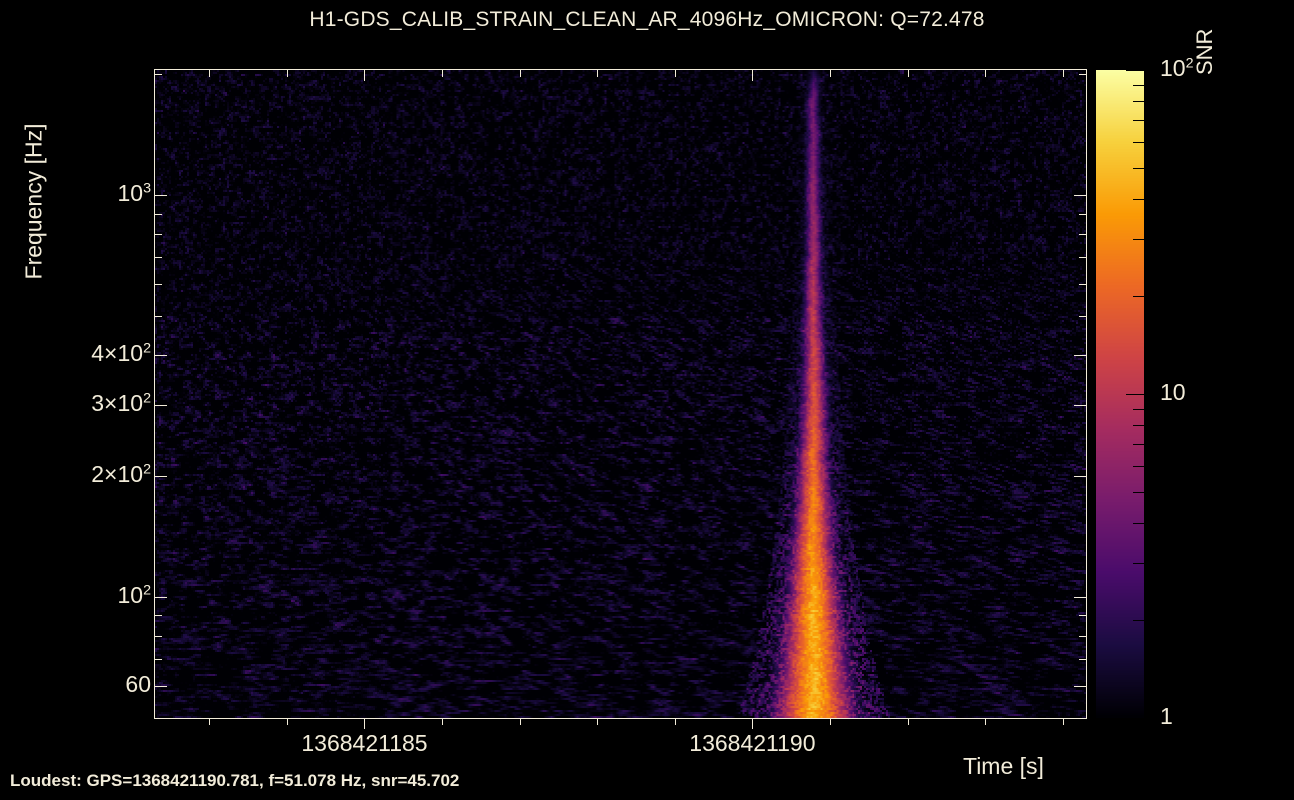 The image size is (1294, 800). I want to click on y-axis-tick-label: 3×10², so click(121, 403).